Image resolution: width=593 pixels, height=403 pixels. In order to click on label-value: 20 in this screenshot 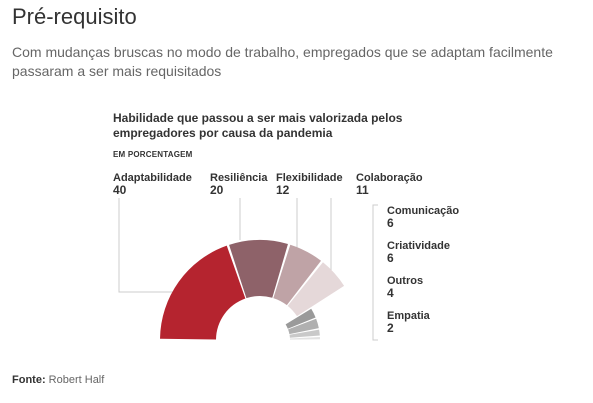, I will do `click(217, 190)`.